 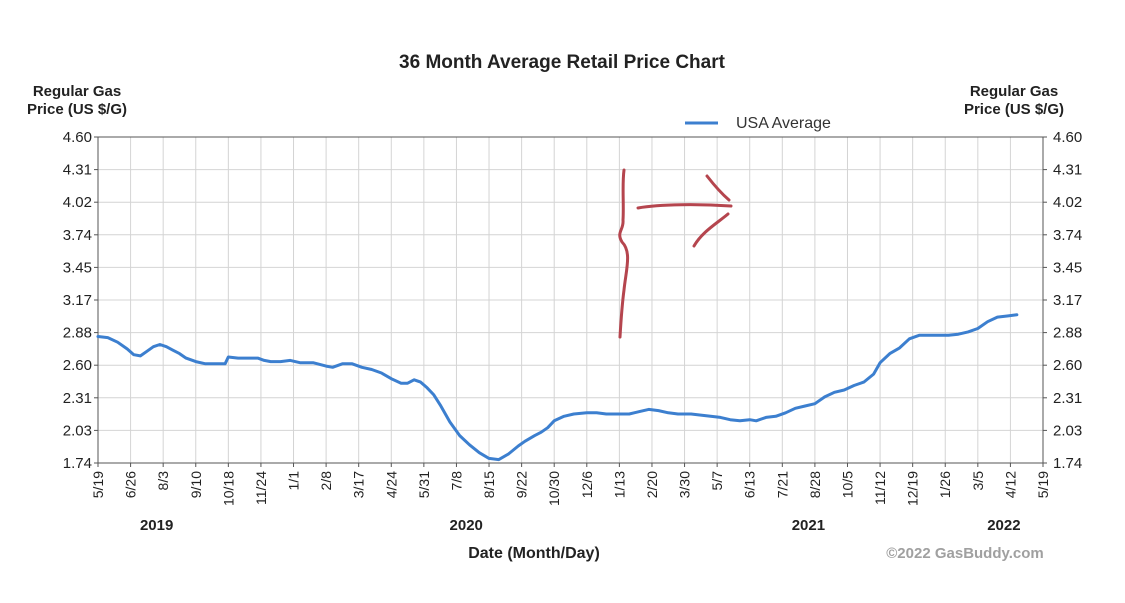 I want to click on x-tick-label: 2/20, so click(x=652, y=484).